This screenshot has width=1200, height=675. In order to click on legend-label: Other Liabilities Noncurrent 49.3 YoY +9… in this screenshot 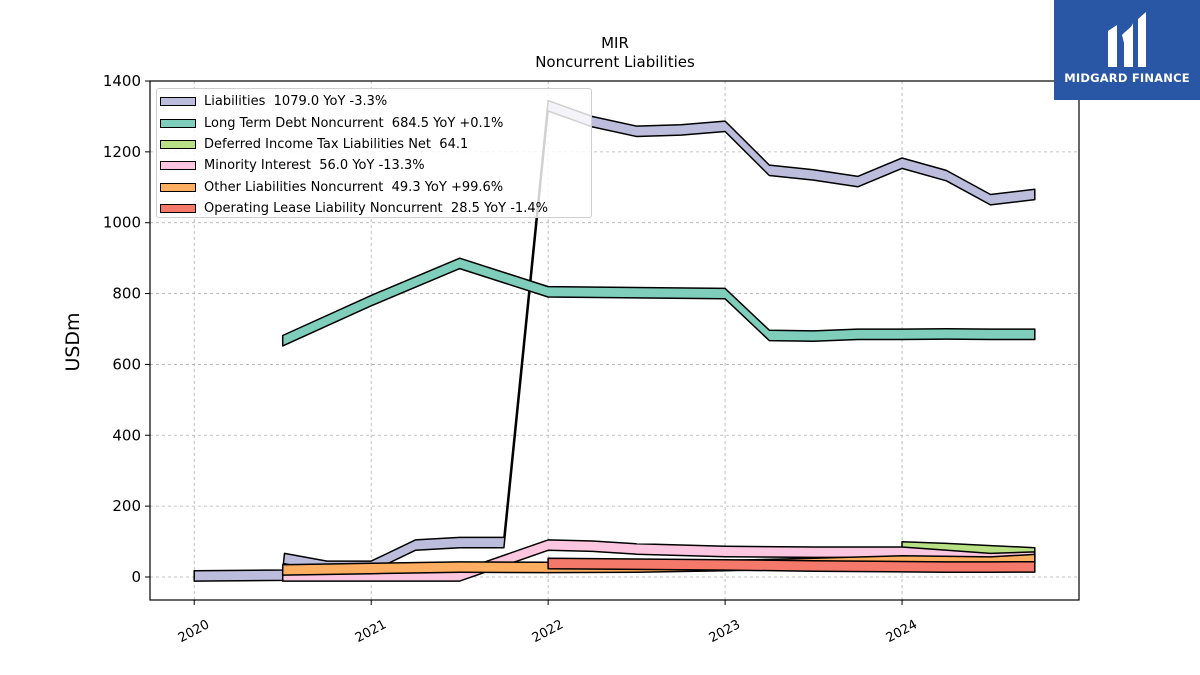, I will do `click(354, 187)`.